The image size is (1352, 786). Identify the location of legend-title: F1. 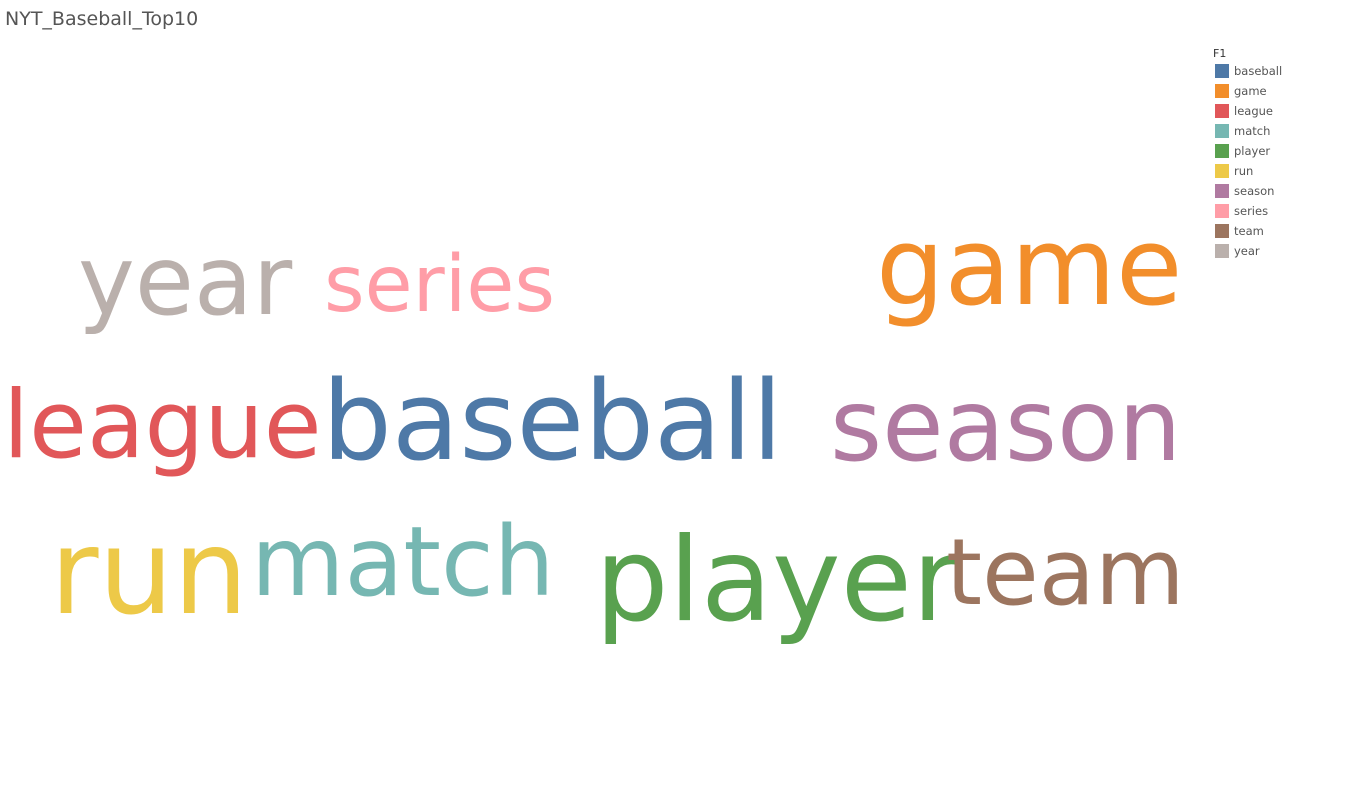
(1220, 53).